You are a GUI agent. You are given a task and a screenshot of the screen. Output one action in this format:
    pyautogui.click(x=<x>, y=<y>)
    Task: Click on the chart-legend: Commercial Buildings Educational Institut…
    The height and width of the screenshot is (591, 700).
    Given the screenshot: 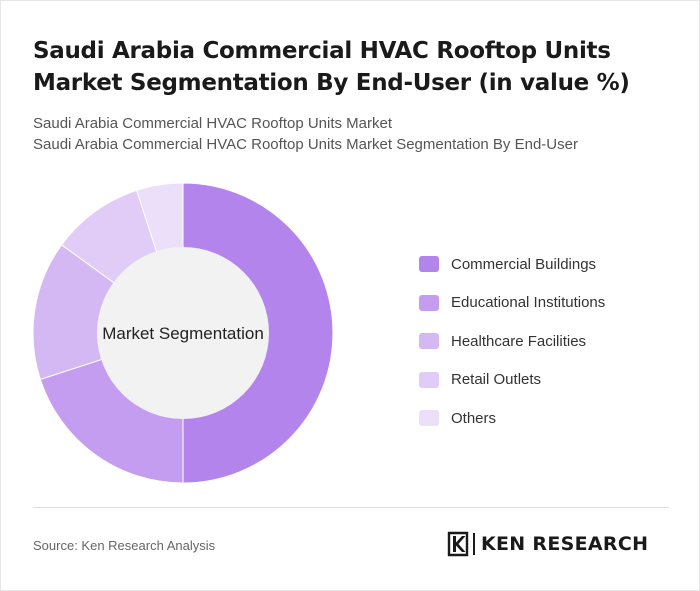 What is the action you would take?
    pyautogui.click(x=549, y=341)
    